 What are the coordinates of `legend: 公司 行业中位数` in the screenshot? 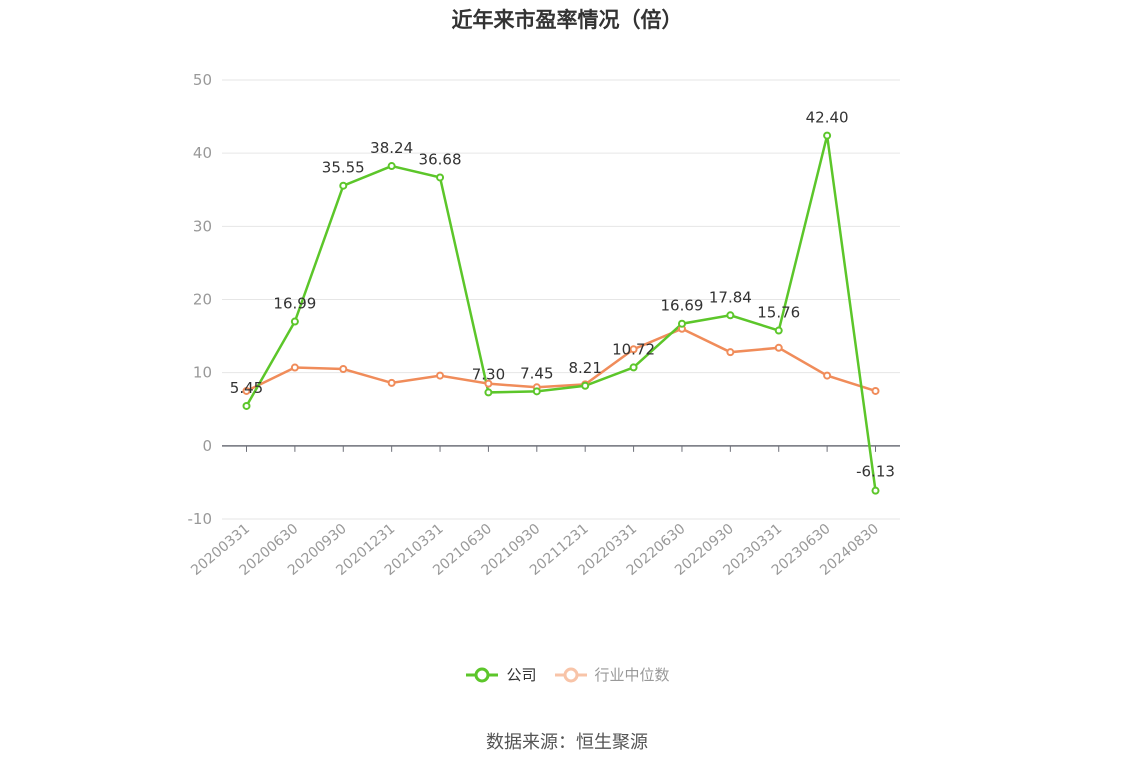 It's located at (567, 674).